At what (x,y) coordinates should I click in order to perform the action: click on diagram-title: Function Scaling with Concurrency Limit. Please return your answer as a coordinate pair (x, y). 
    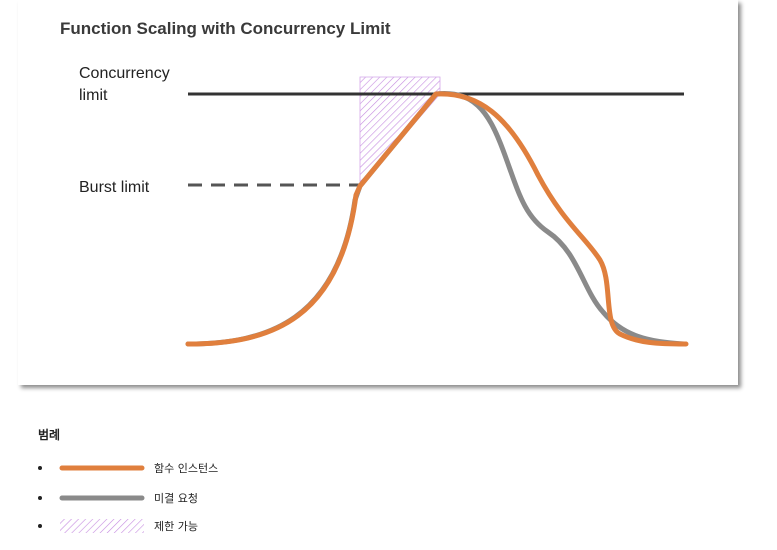
    Looking at the image, I should click on (225, 28).